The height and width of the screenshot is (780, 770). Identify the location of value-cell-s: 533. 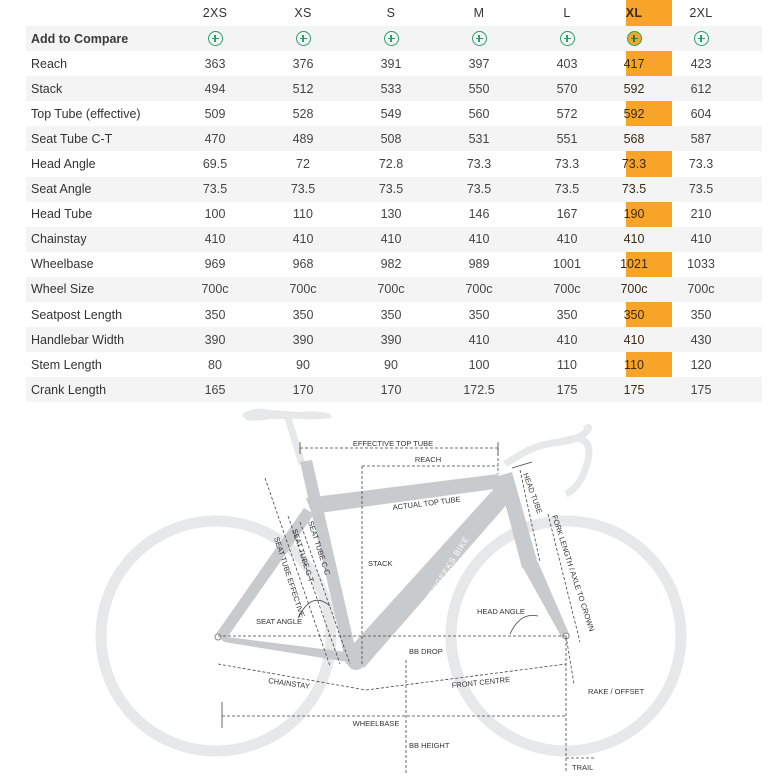
(391, 88).